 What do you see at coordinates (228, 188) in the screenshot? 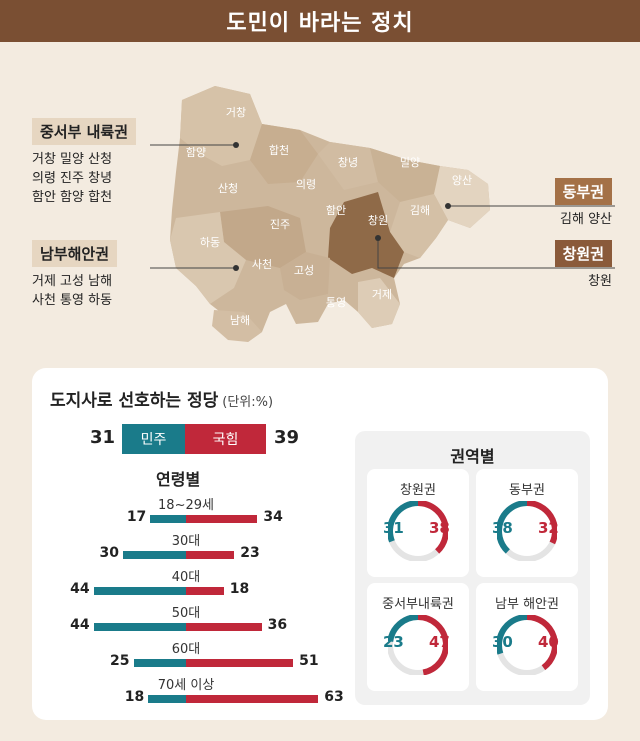
I see `map-label-county: 산청` at bounding box center [228, 188].